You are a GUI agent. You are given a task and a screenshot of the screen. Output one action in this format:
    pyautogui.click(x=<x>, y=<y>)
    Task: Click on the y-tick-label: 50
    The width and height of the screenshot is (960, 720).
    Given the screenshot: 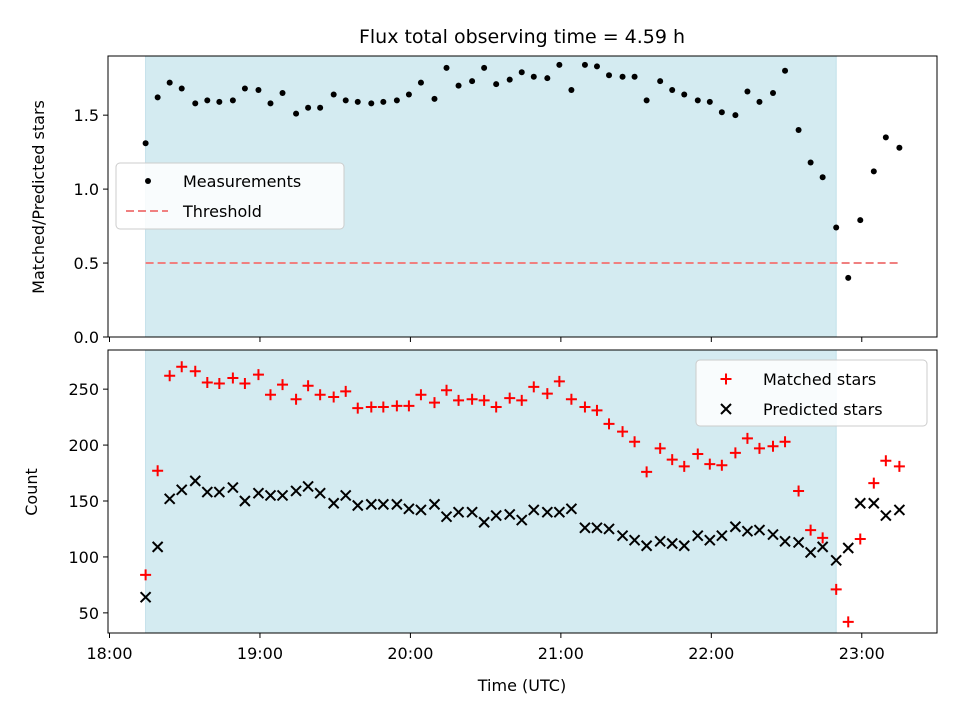 What is the action you would take?
    pyautogui.click(x=89, y=613)
    